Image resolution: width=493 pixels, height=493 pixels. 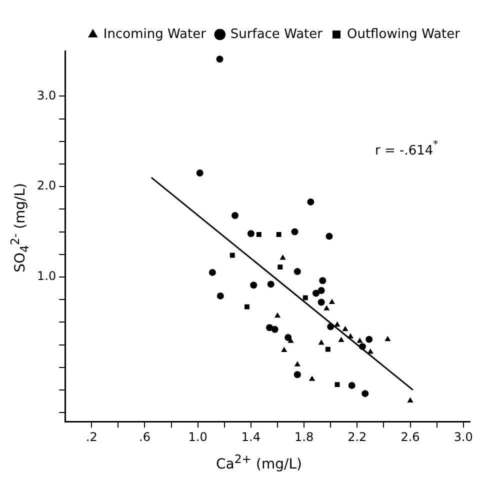 What do you see at coordinates (155, 34) in the screenshot?
I see `legend-label: Incoming Water` at bounding box center [155, 34].